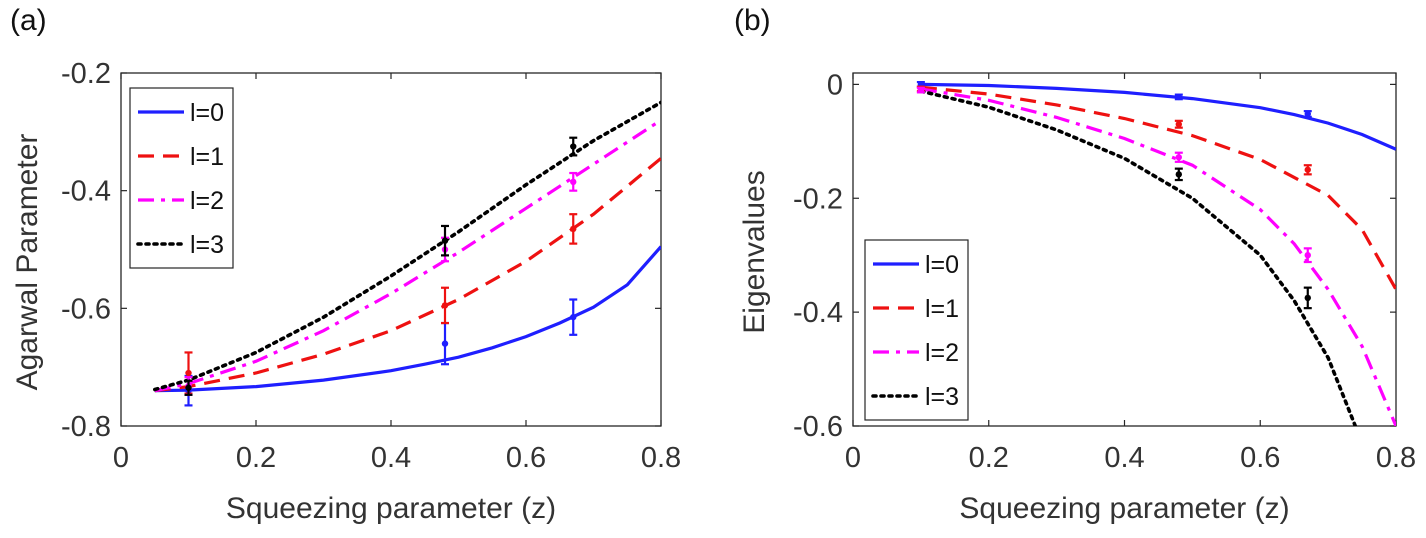  What do you see at coordinates (28, 20) in the screenshot?
I see `panel-label: (a)` at bounding box center [28, 20].